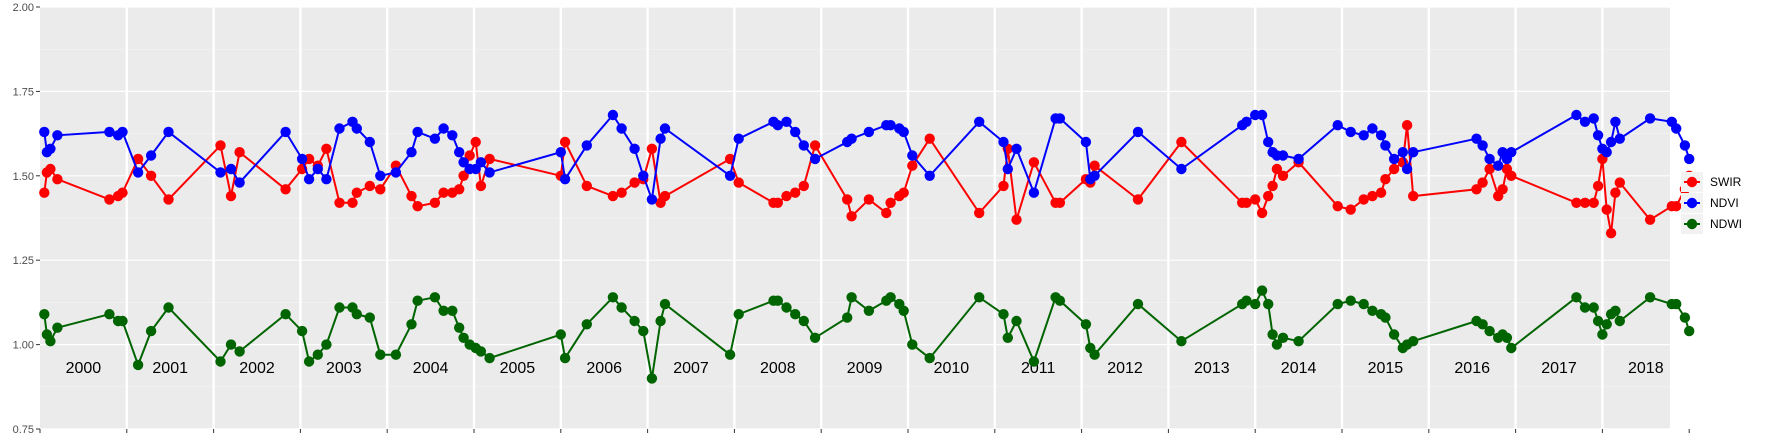 The width and height of the screenshot is (1773, 442). What do you see at coordinates (1692, 203) in the screenshot?
I see `legend-key-point` at bounding box center [1692, 203].